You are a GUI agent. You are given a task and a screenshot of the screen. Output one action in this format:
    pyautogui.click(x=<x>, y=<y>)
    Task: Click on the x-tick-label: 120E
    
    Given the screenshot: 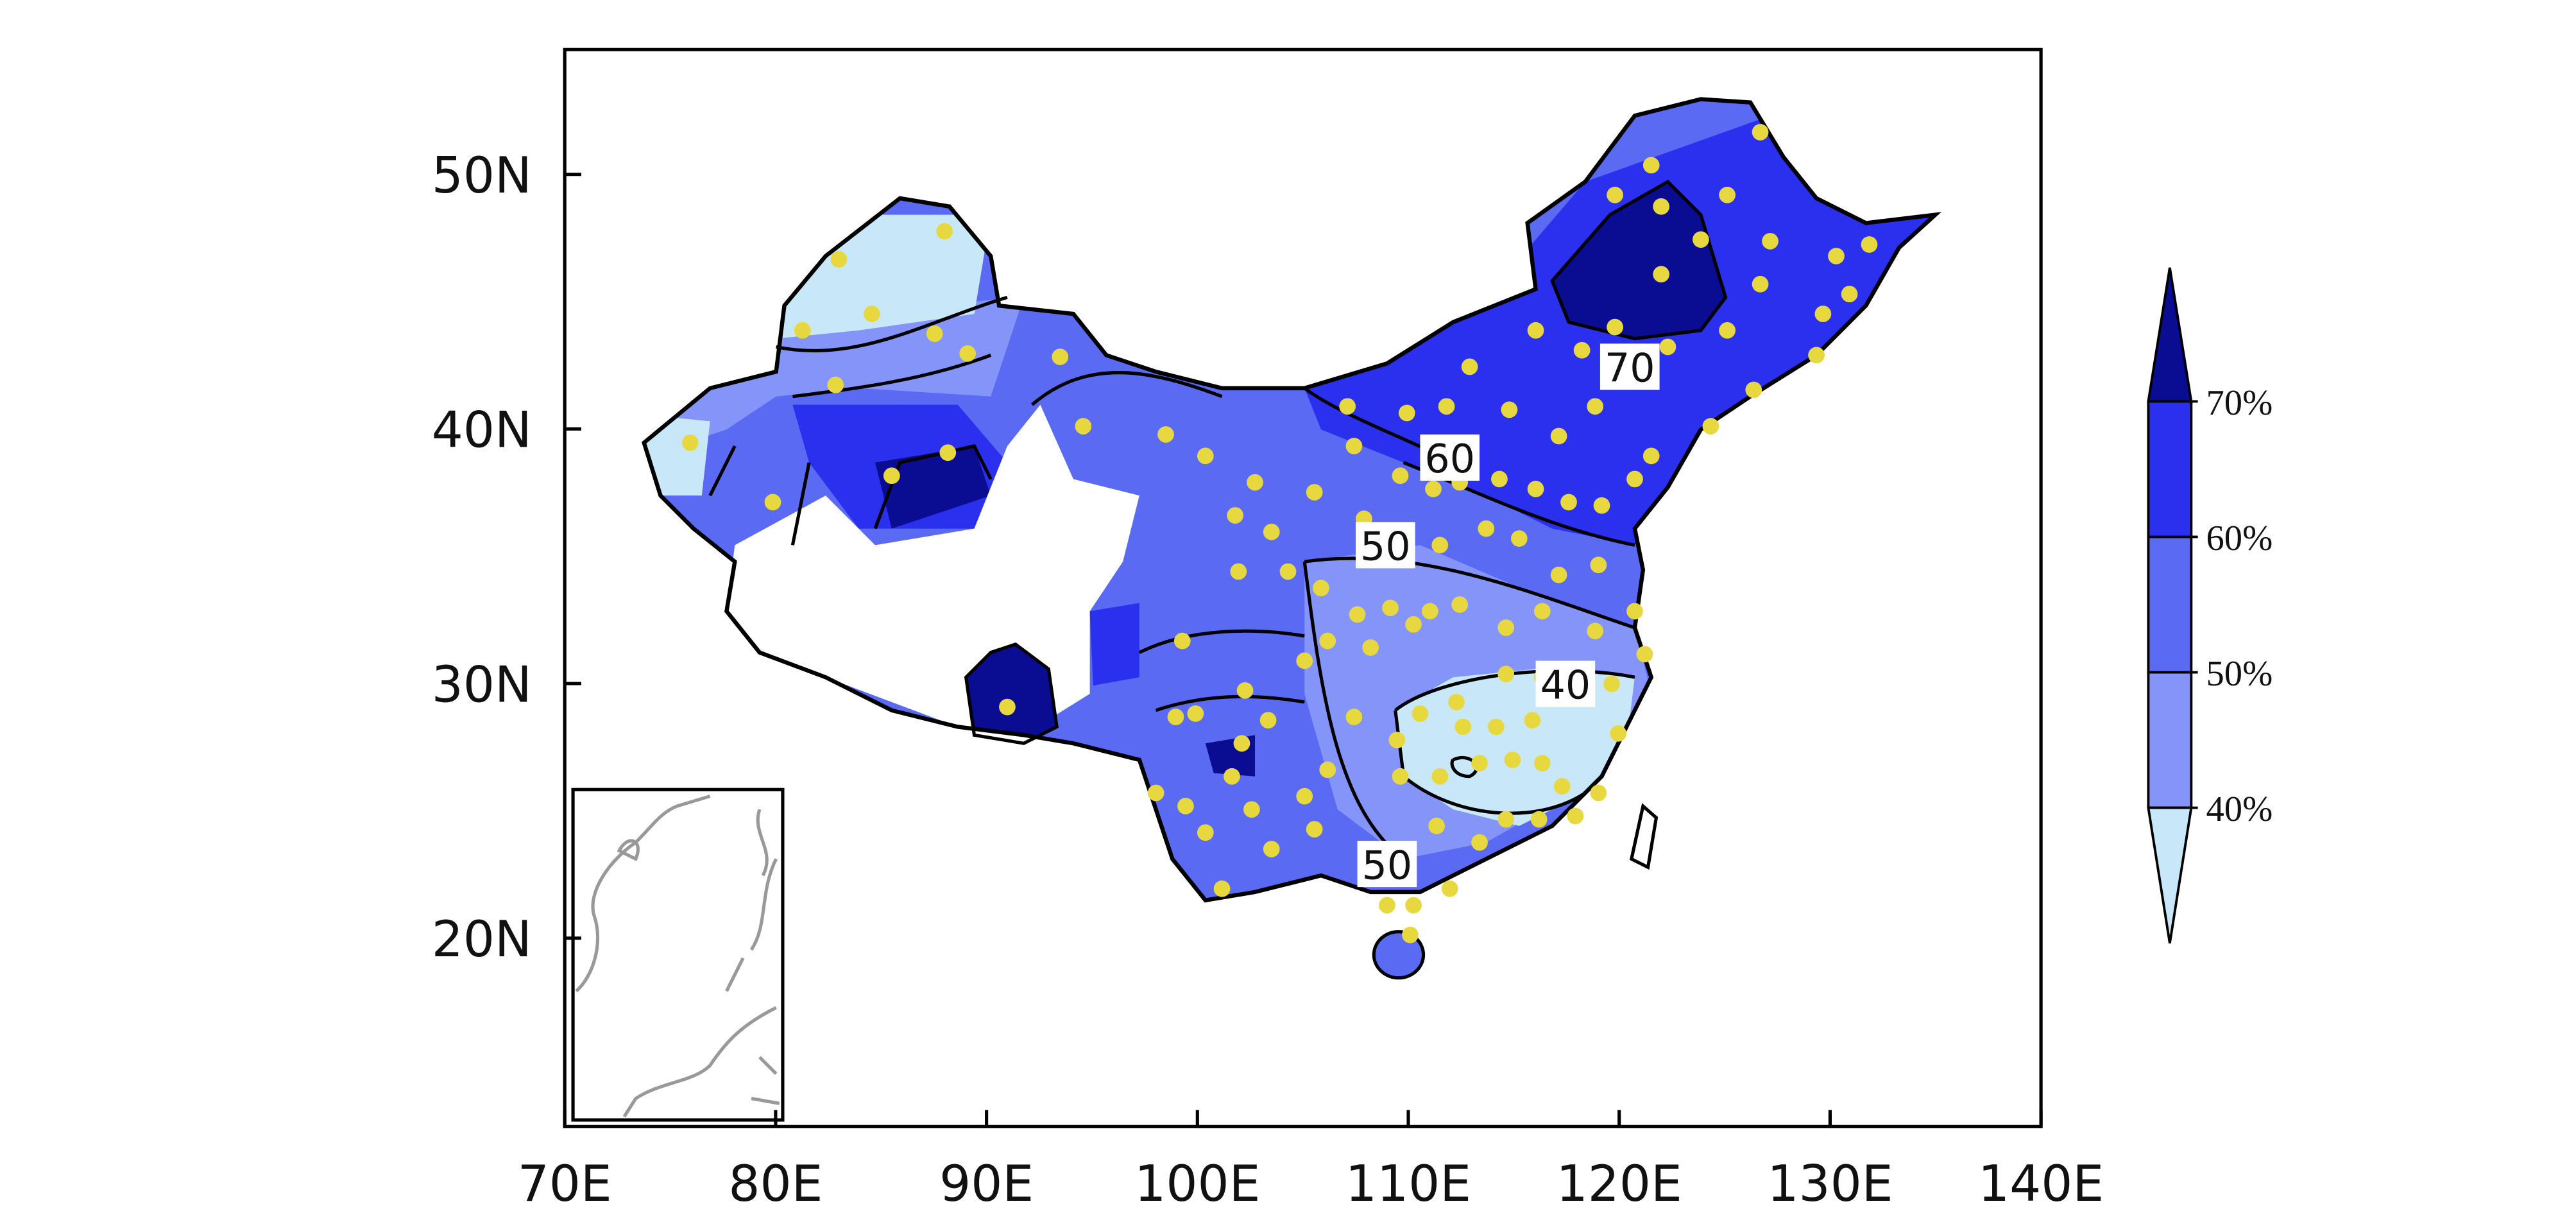 What is the action you would take?
    pyautogui.click(x=1619, y=1184)
    